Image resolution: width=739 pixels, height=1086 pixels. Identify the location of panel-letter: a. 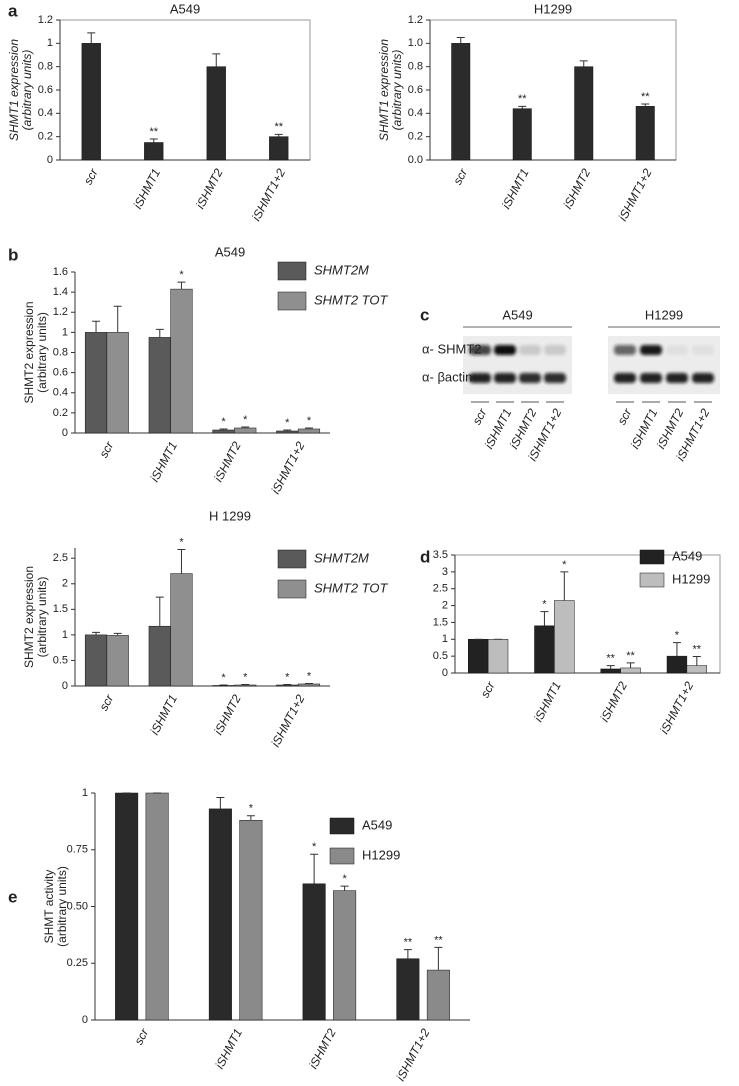
(13, 10).